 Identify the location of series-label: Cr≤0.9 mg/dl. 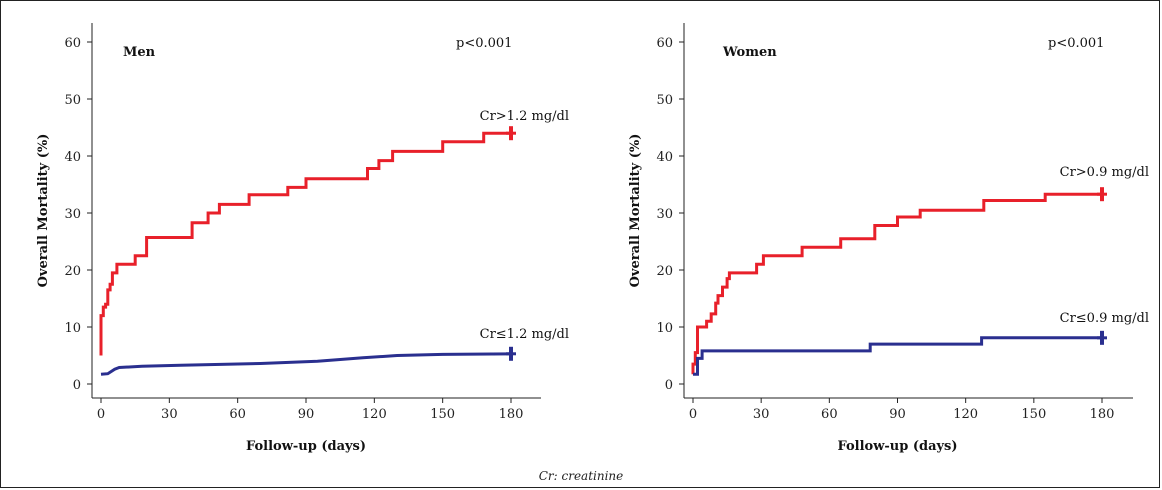
(1104, 318).